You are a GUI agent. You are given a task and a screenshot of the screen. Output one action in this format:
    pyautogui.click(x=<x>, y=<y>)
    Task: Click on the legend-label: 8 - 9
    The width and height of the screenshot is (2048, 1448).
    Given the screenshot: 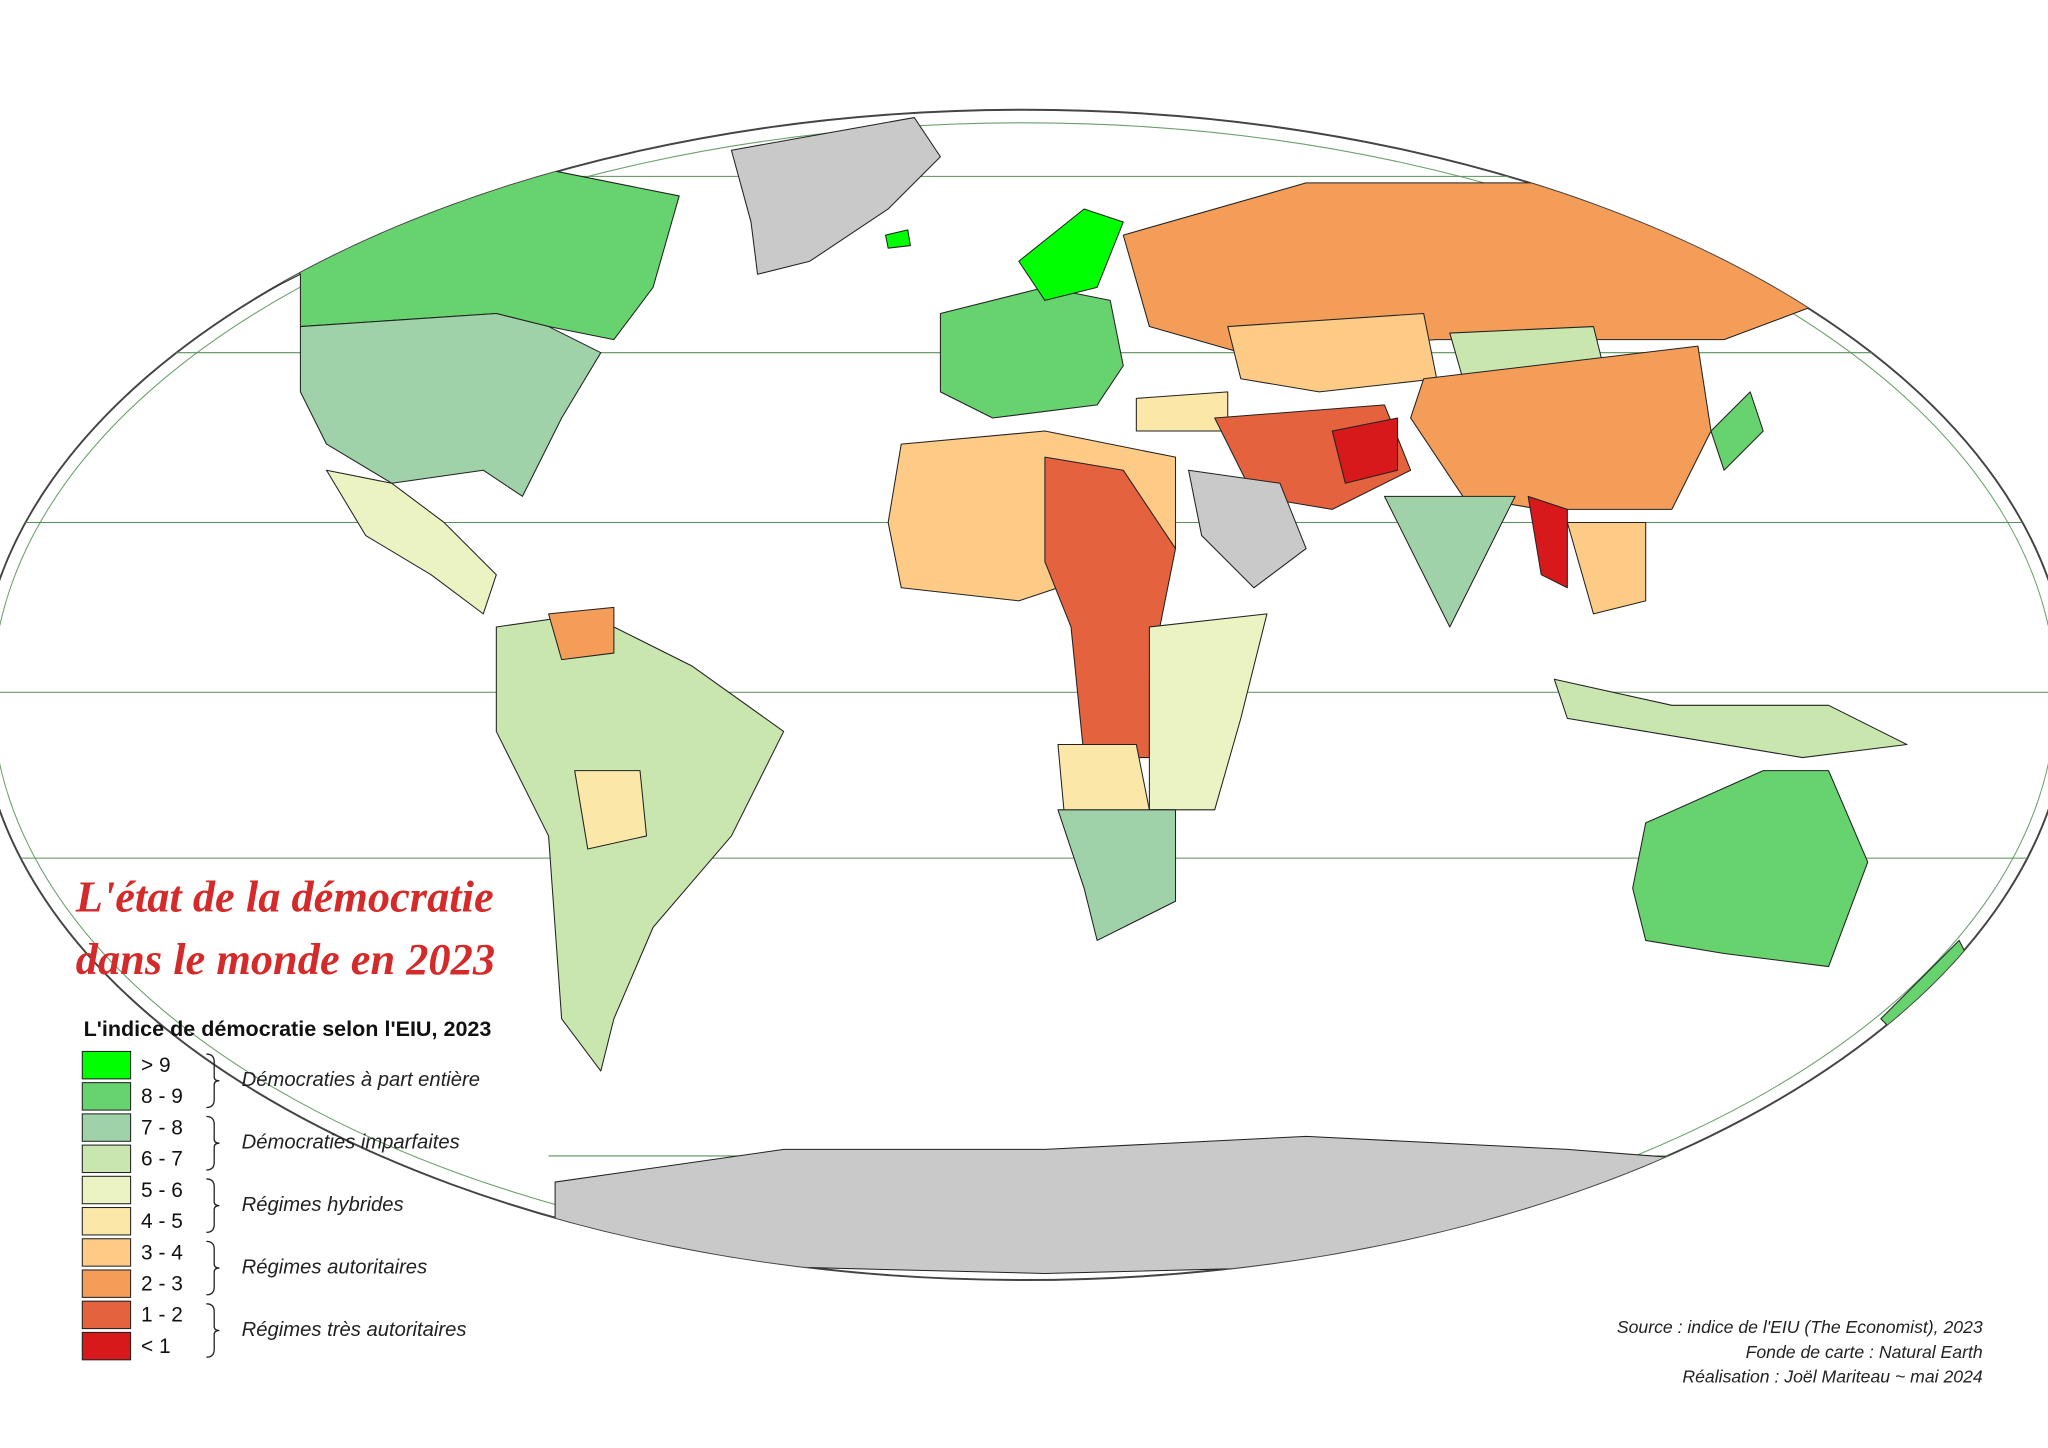 What is the action you would take?
    pyautogui.click(x=162, y=1096)
    